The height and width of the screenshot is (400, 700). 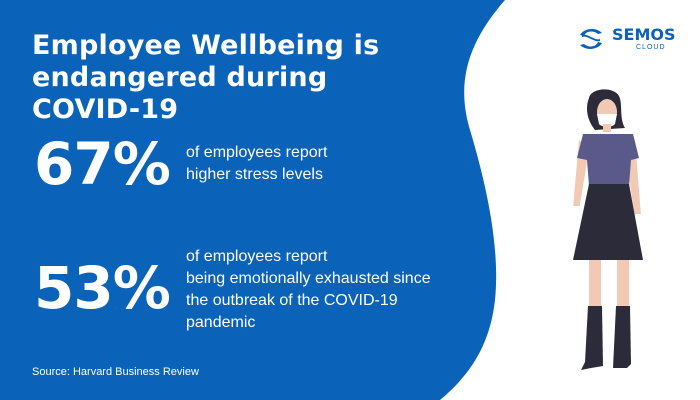 I want to click on title-line-1: Employee Wellbeing is, so click(x=206, y=45).